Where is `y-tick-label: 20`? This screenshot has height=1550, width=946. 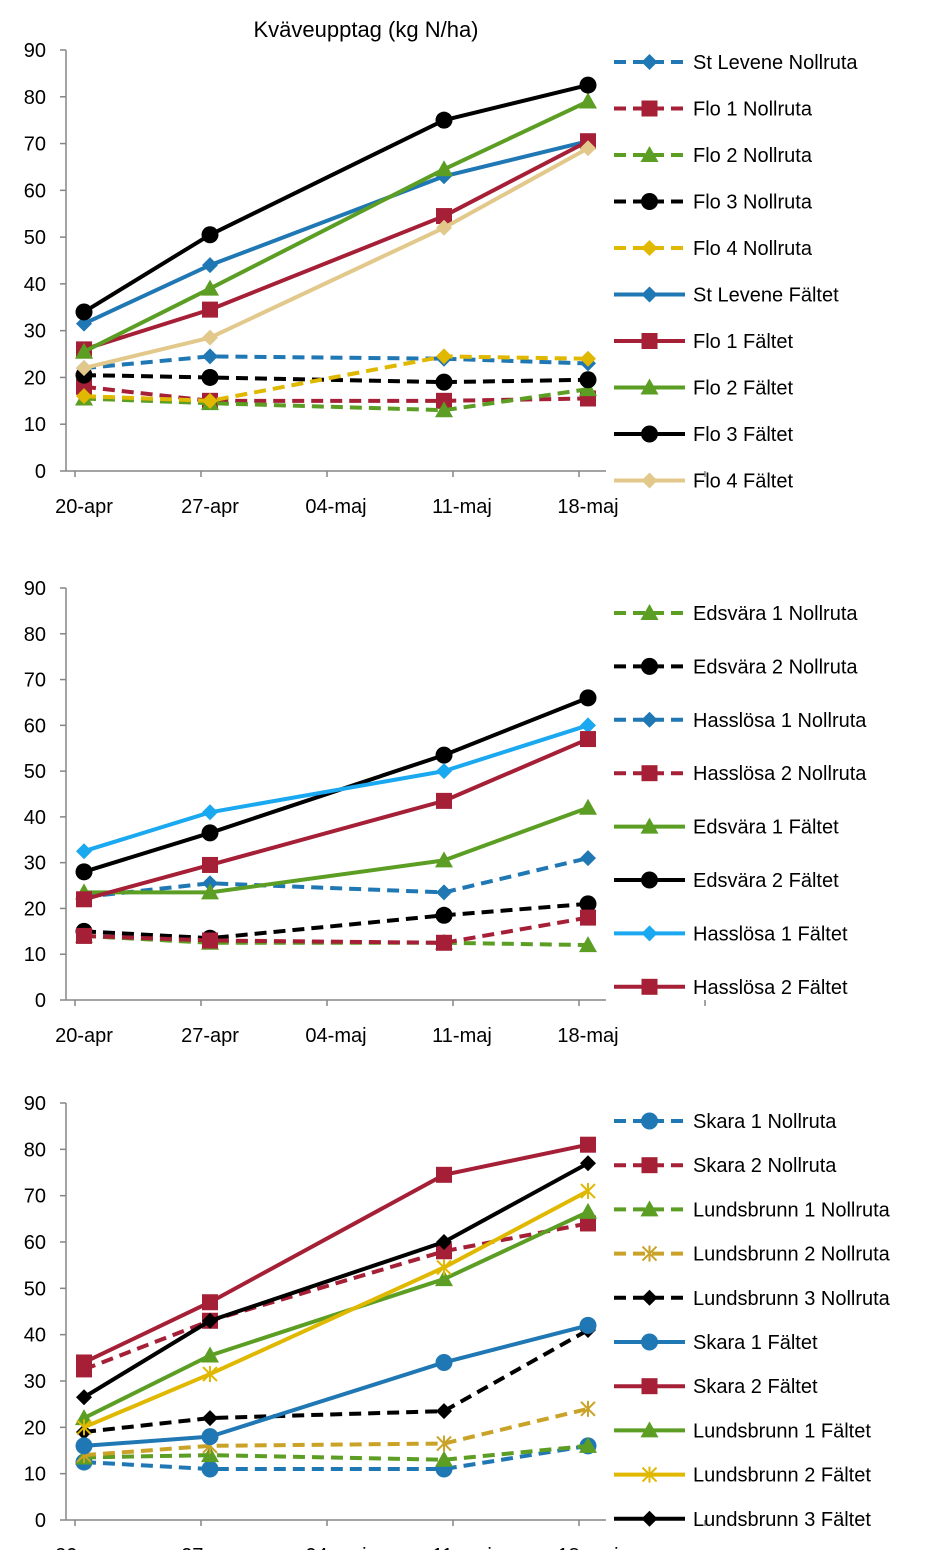
y-tick-label: 20 is located at coordinates (35, 909).